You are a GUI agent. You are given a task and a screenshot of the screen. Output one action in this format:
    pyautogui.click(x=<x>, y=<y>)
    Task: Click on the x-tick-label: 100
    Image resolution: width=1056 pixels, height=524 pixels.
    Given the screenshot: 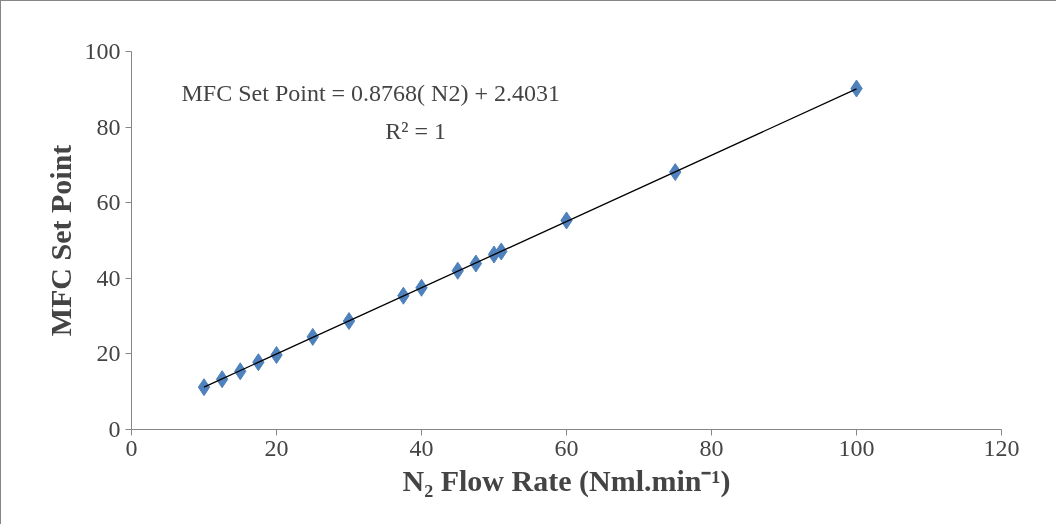 What is the action you would take?
    pyautogui.click(x=856, y=447)
    